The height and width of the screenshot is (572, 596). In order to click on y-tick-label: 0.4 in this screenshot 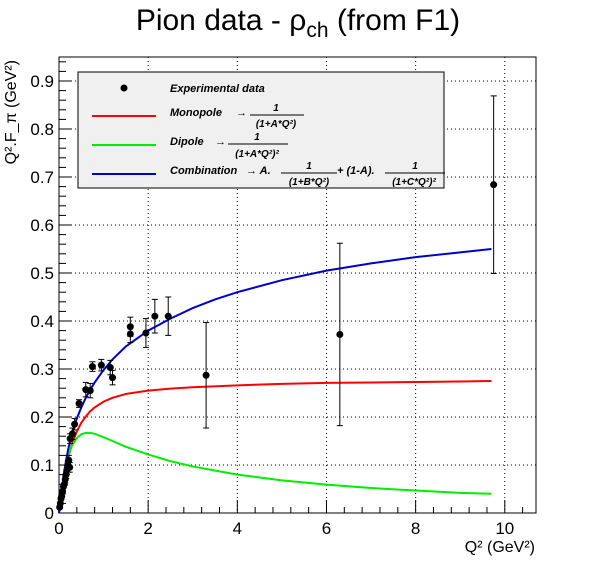, I will do `click(42, 321)`.